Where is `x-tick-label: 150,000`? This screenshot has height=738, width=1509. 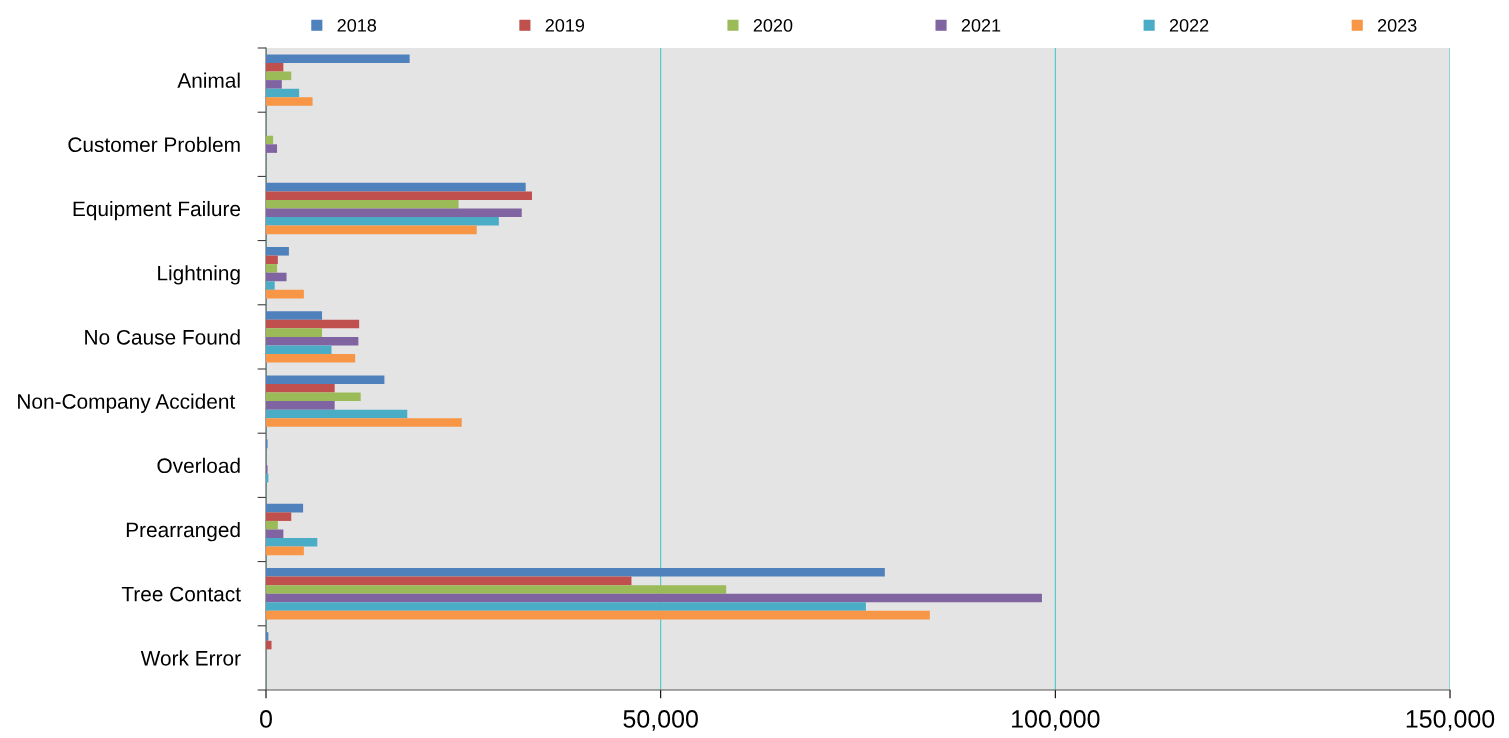 x-tick-label: 150,000 is located at coordinates (1450, 720).